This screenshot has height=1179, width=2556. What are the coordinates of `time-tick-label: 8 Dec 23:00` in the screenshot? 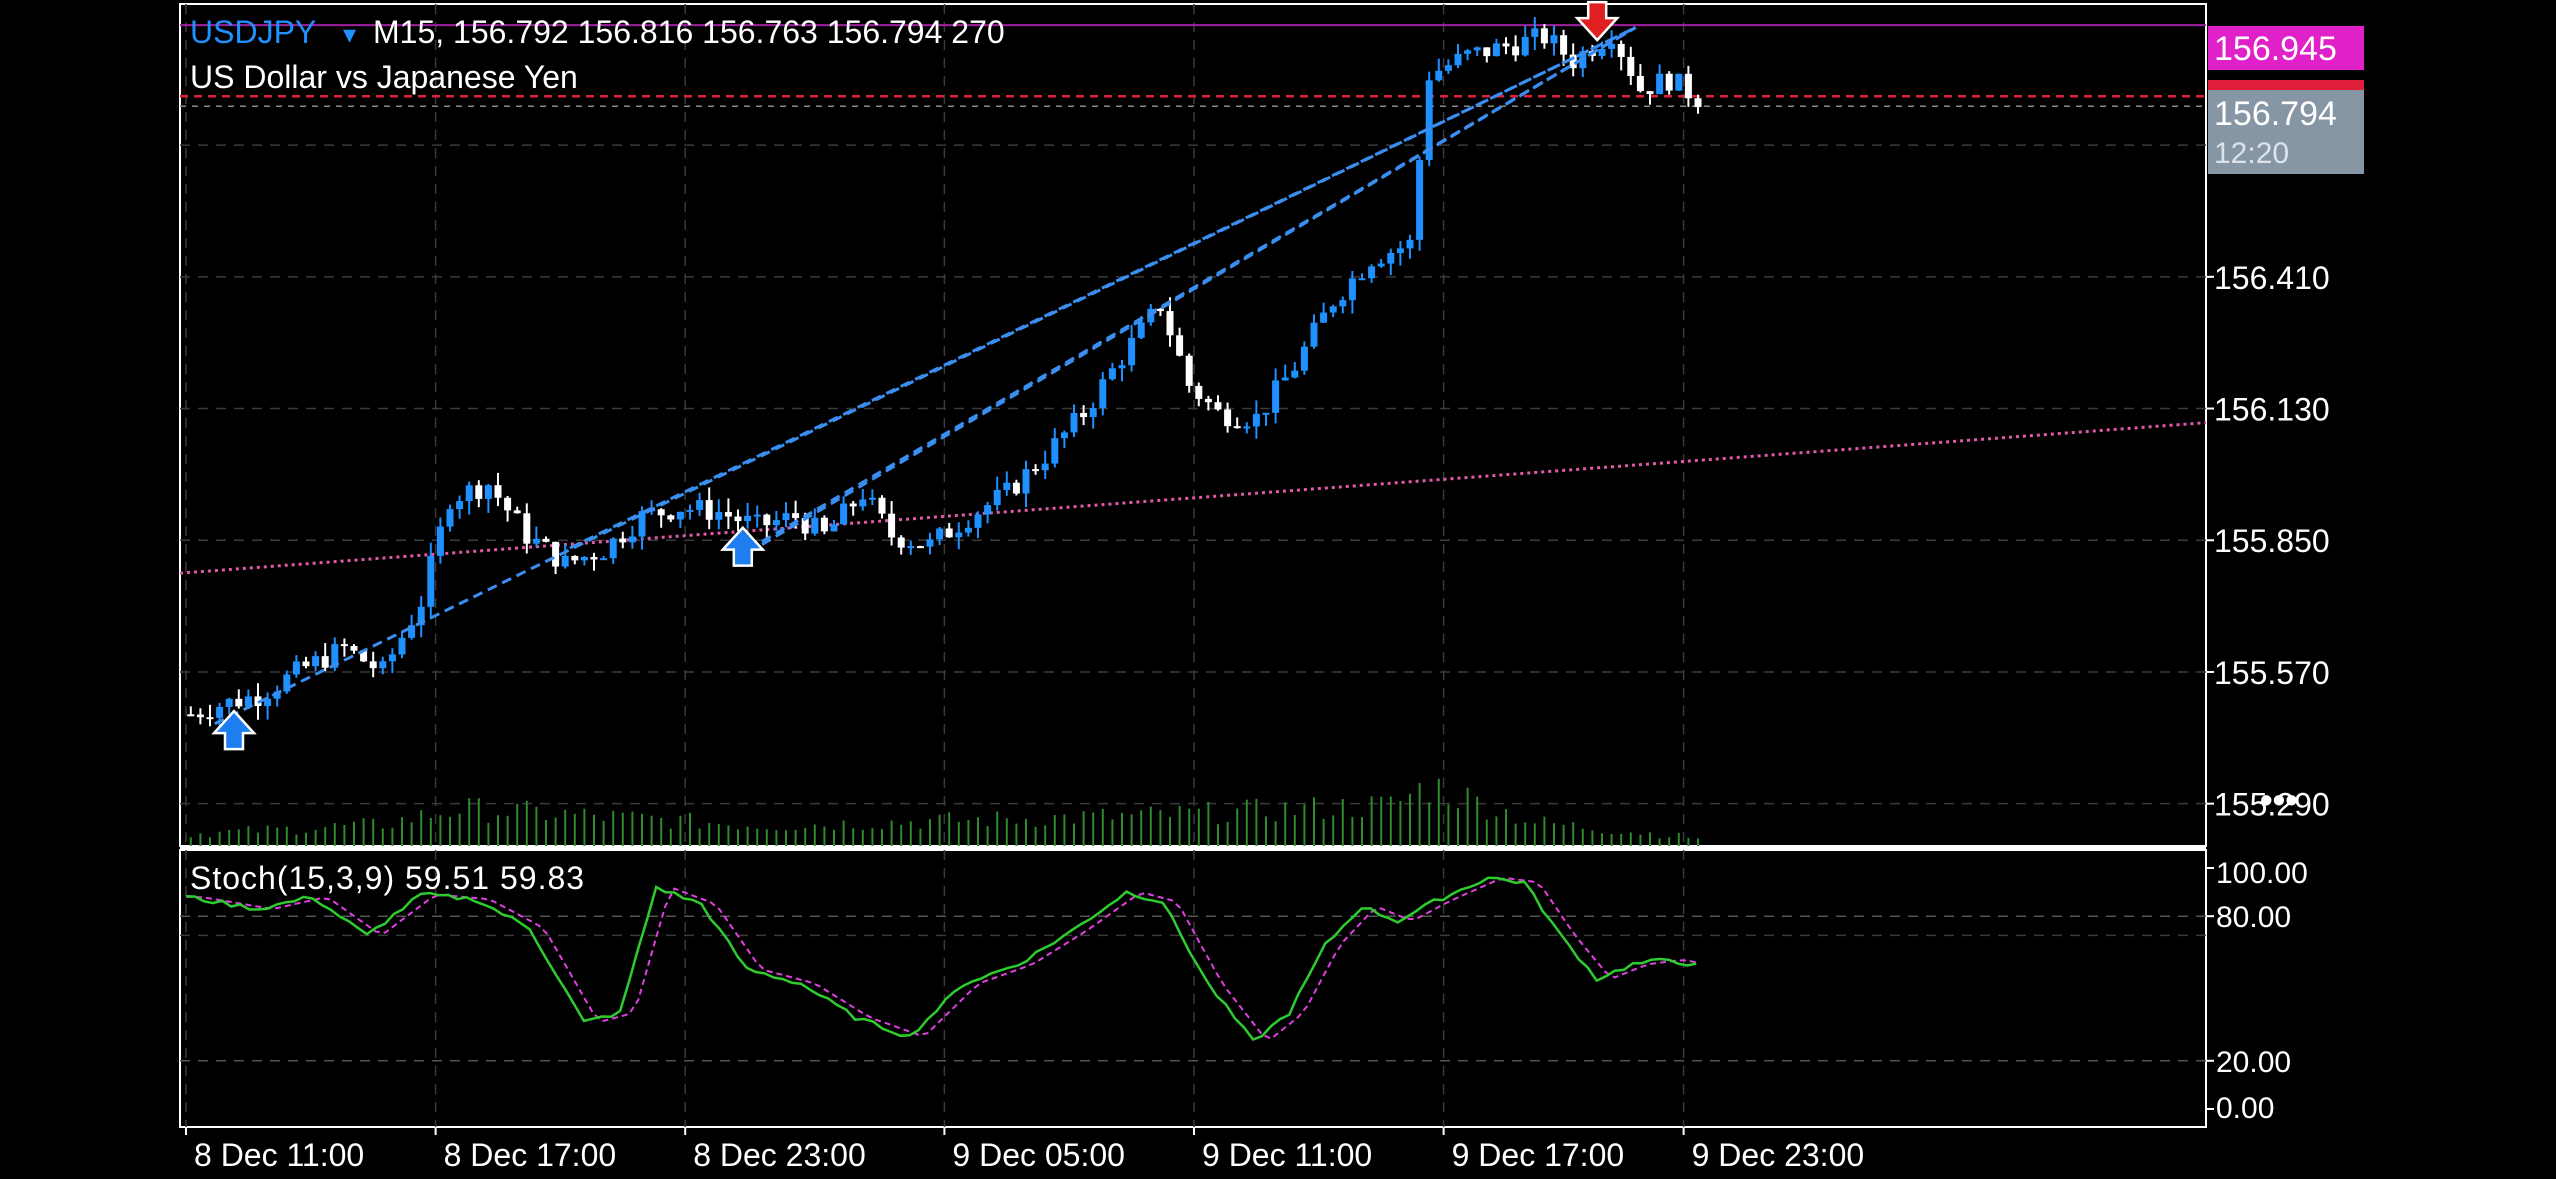 It's located at (779, 1155).